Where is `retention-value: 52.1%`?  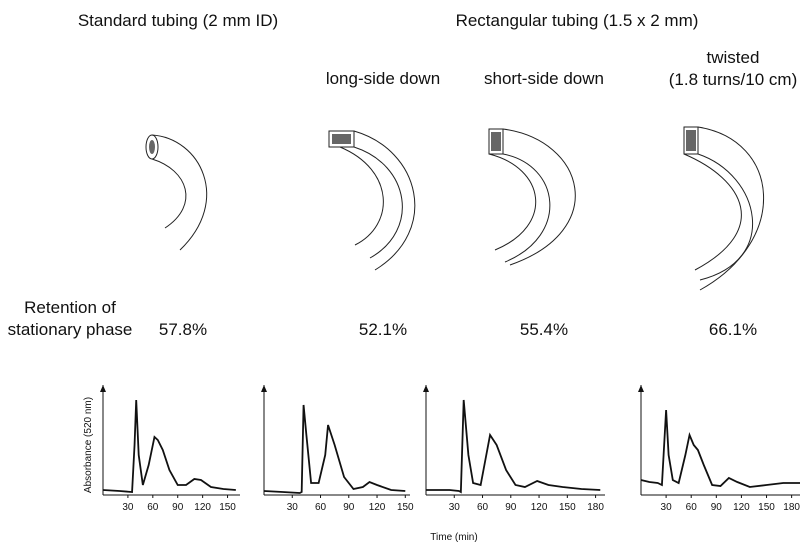
retention-value: 52.1% is located at coordinates (383, 329).